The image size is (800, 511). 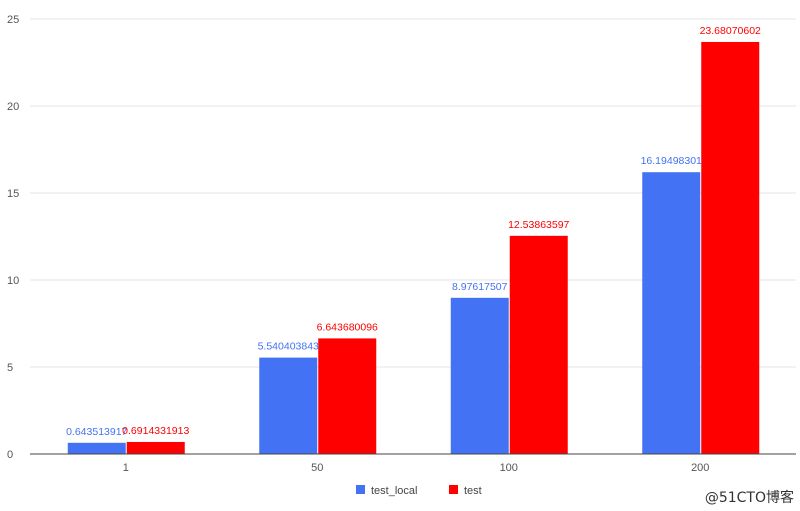 What do you see at coordinates (509, 468) in the screenshot?
I see `x-tick-label: 100` at bounding box center [509, 468].